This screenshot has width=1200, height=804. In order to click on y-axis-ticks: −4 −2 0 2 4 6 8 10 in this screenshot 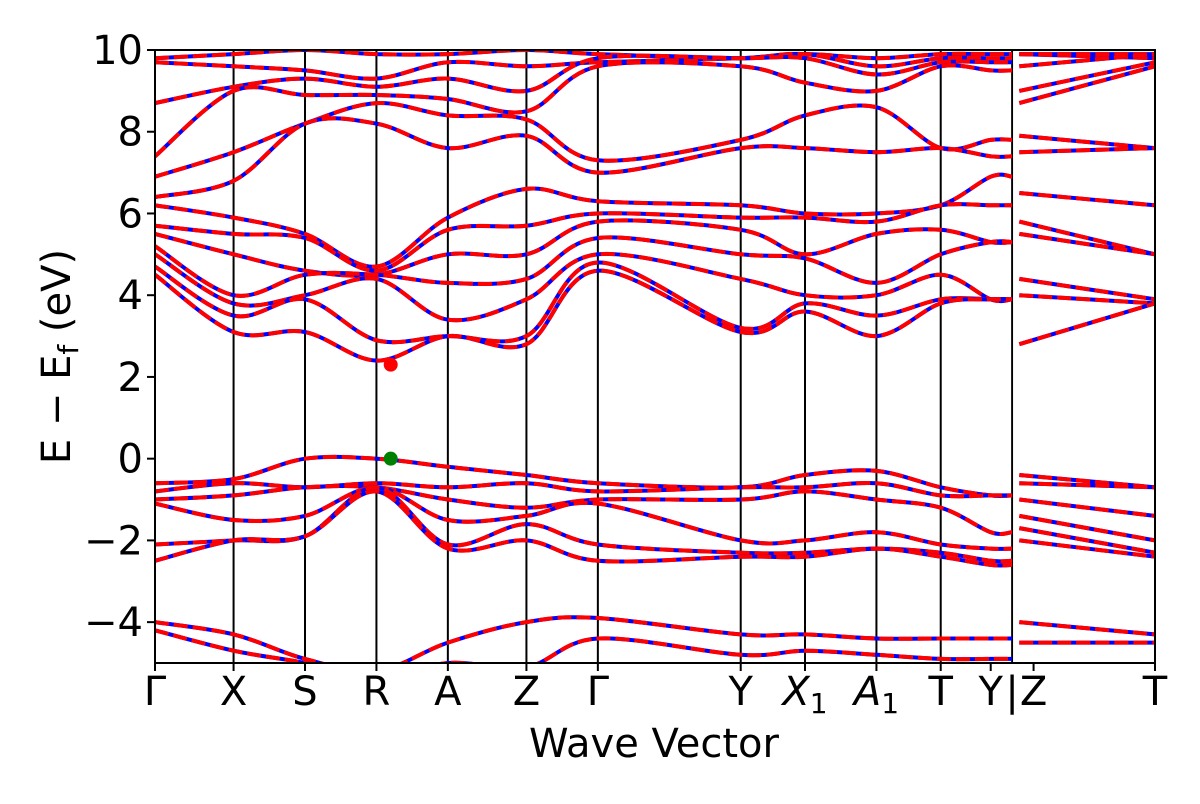, I will do `click(119, 337)`.